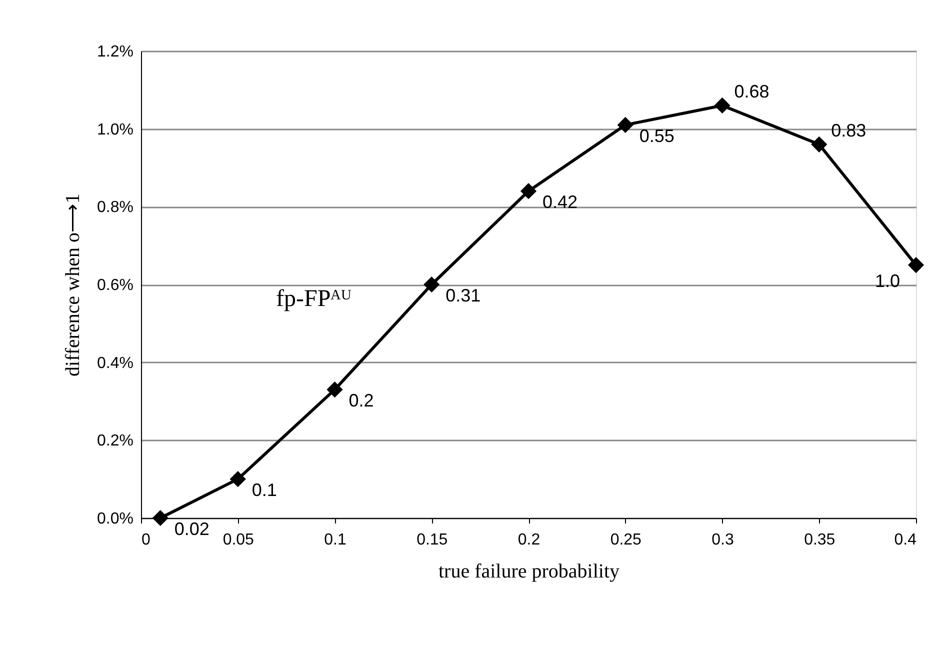 This screenshot has width=949, height=650. Describe the element at coordinates (314, 299) in the screenshot. I see `annotation: fp-FPᴬᵁ` at that location.